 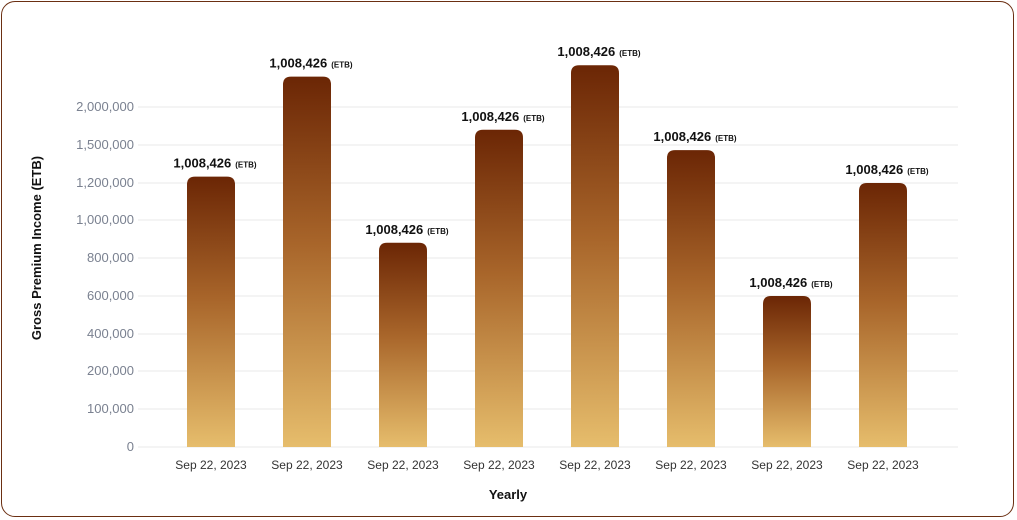 What do you see at coordinates (105, 106) in the screenshot?
I see `y-tick-label: 2,000,000` at bounding box center [105, 106].